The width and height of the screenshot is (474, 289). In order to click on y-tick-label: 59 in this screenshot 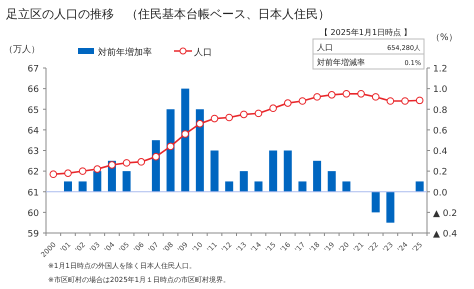, I will do `click(34, 235)`.